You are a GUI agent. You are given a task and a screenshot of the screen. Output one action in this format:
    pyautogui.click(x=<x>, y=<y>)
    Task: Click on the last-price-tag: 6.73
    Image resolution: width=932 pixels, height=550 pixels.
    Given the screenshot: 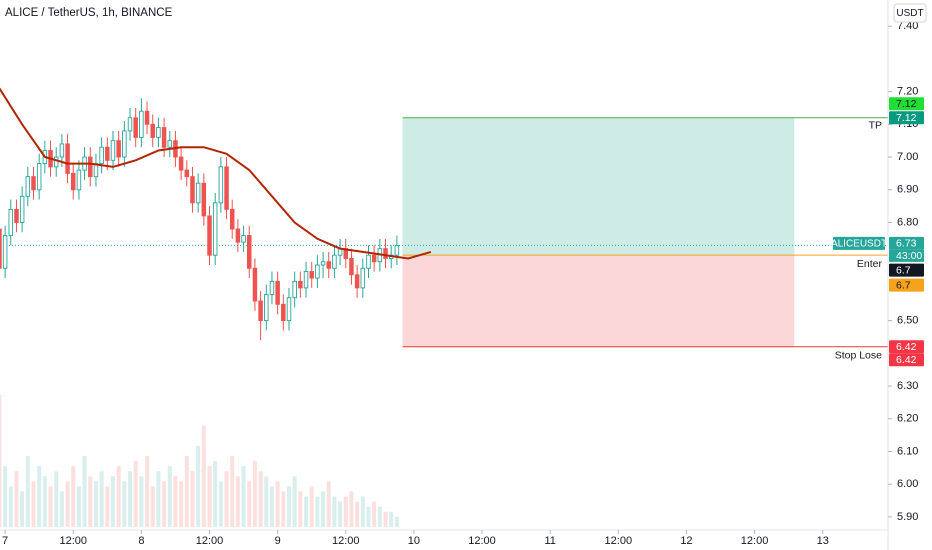 What is the action you would take?
    pyautogui.click(x=906, y=244)
    